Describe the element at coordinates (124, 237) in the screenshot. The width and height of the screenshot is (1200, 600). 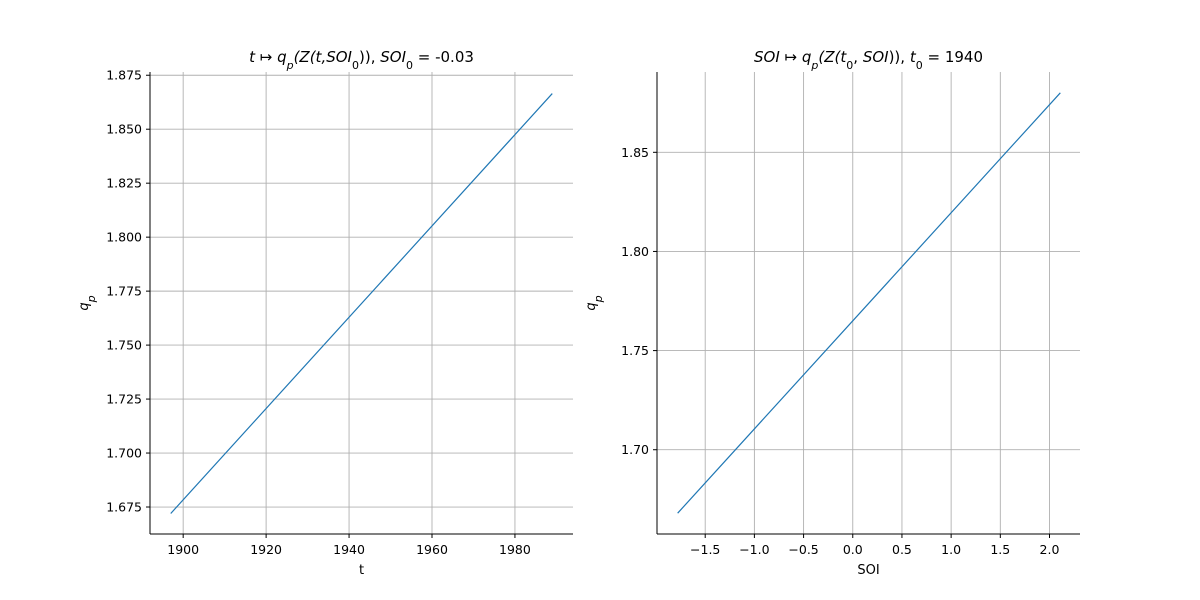
I see `y-tick-label: 1.800` at that location.